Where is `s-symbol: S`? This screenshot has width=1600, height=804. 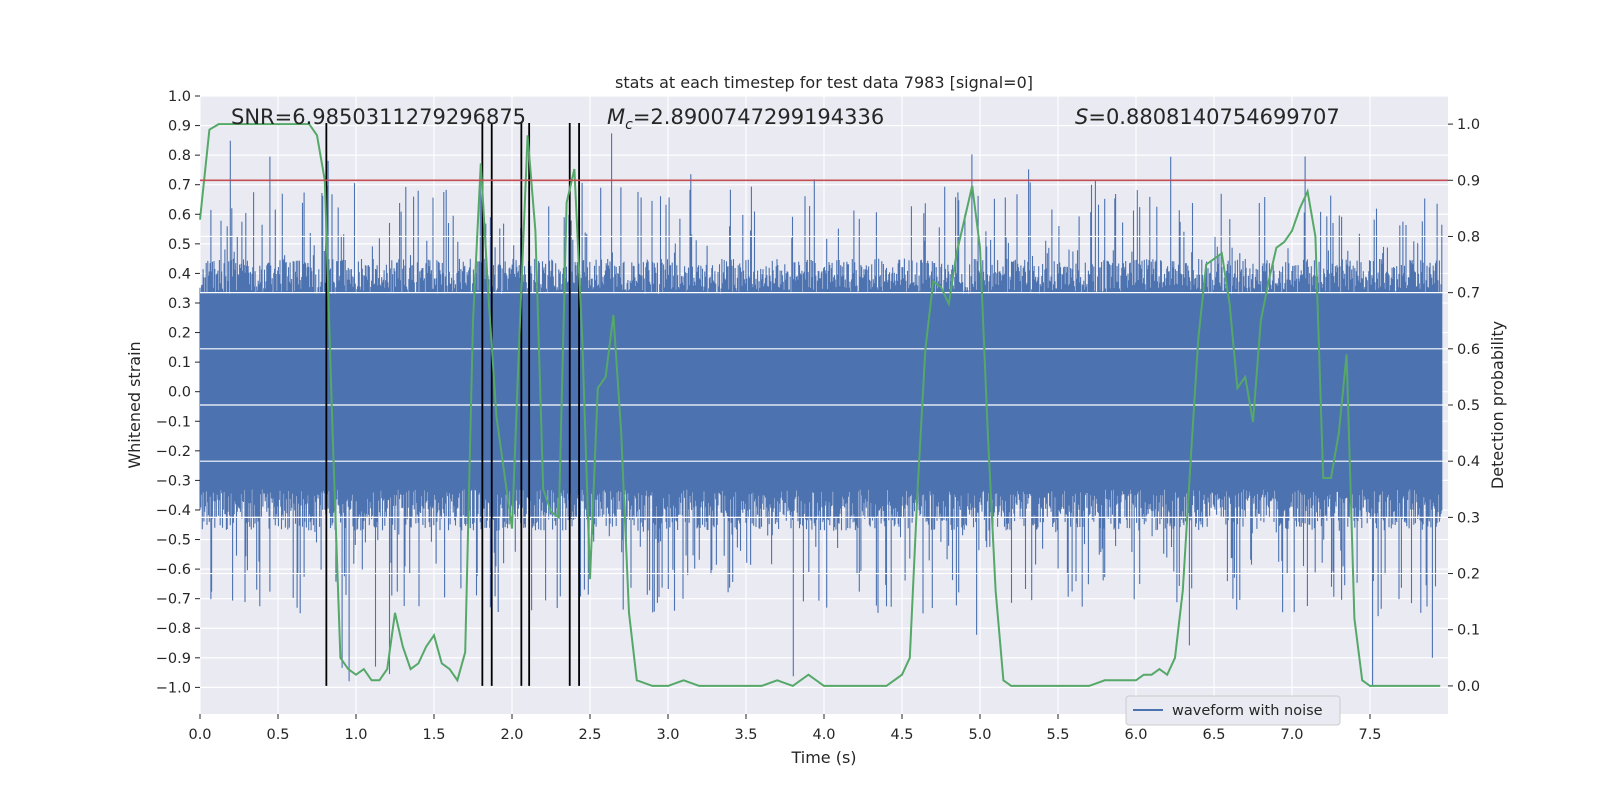 s-symbol: S is located at coordinates (1081, 117).